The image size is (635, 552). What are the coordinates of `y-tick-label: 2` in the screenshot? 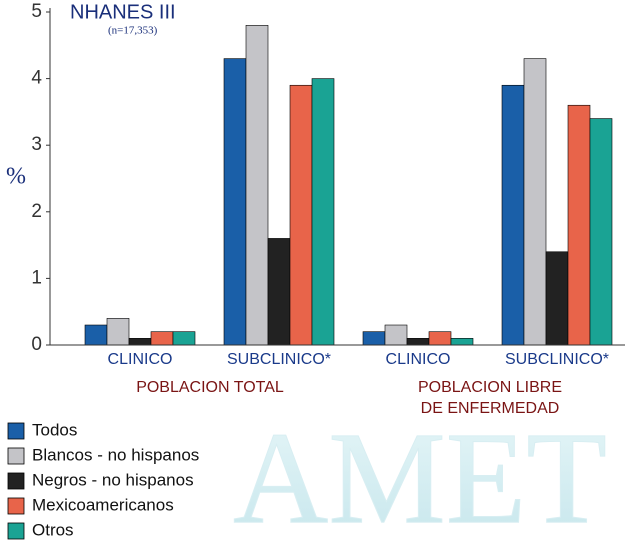 It's located at (36, 211).